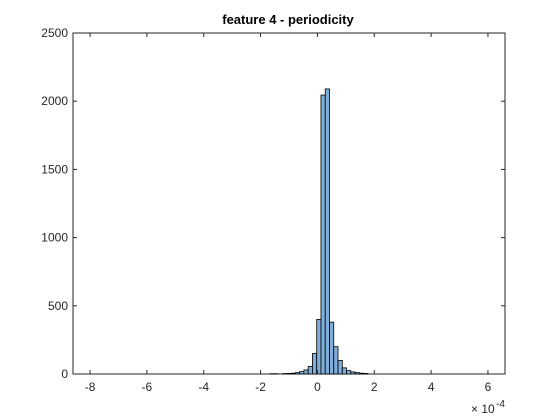 Image resolution: width=560 pixels, height=420 pixels. Describe the element at coordinates (64, 374) in the screenshot. I see `y-tick-label: 0` at that location.